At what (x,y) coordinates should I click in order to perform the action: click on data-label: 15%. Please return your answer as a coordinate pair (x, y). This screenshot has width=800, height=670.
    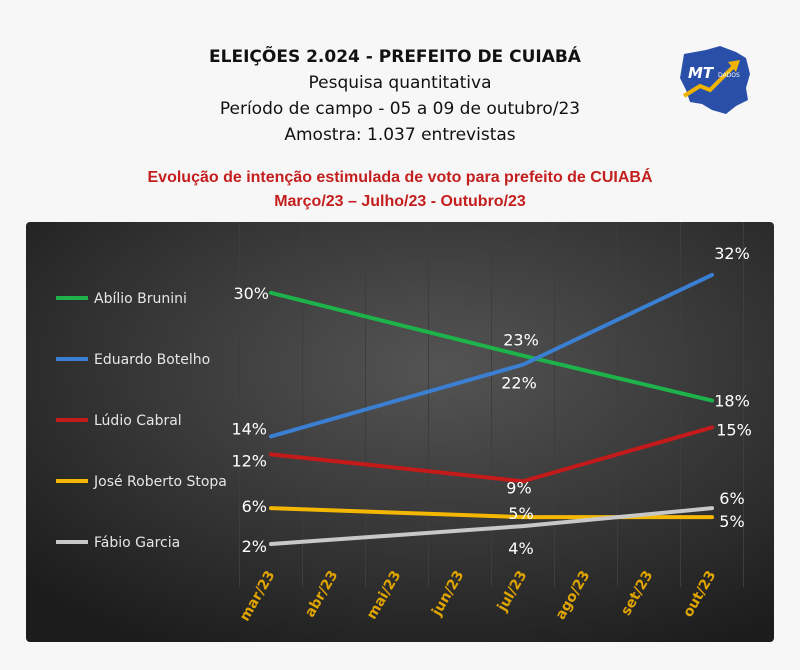
    Looking at the image, I should click on (734, 429).